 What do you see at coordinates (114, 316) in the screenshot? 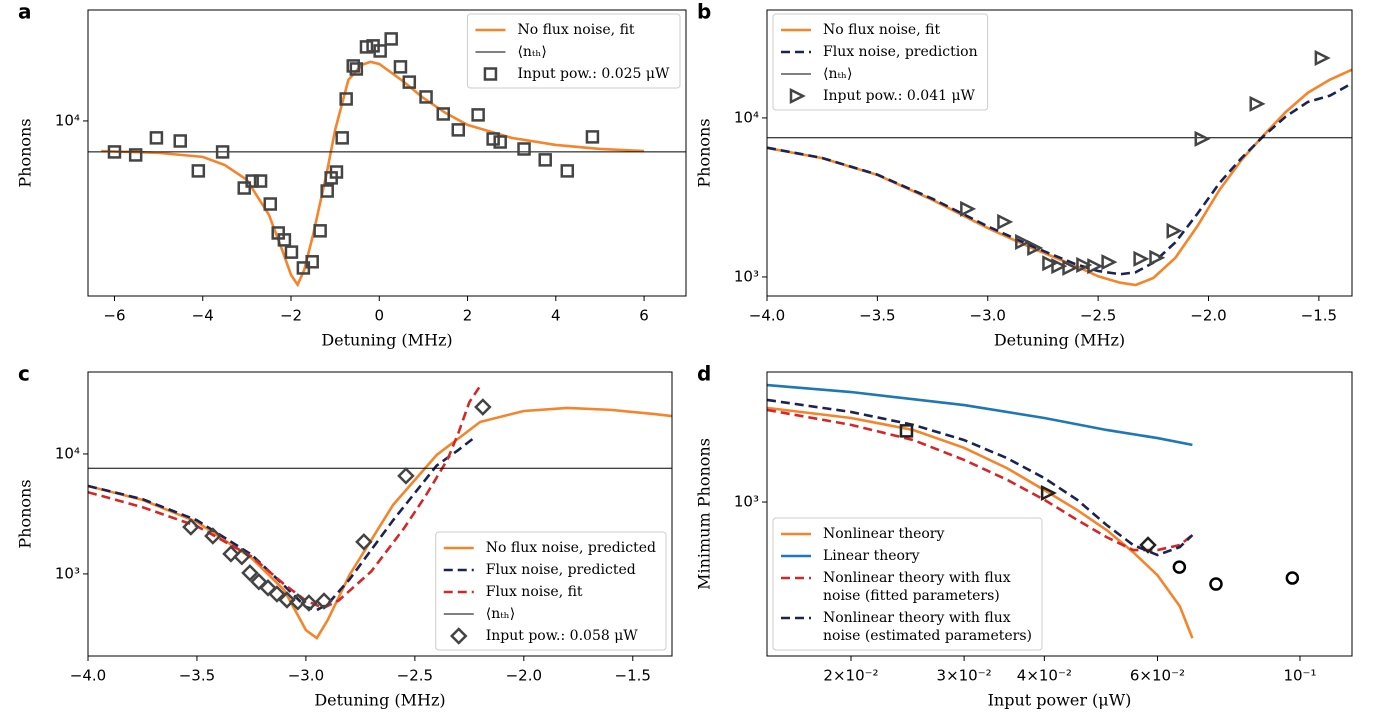
I see `x-tick-label: −6` at bounding box center [114, 316].